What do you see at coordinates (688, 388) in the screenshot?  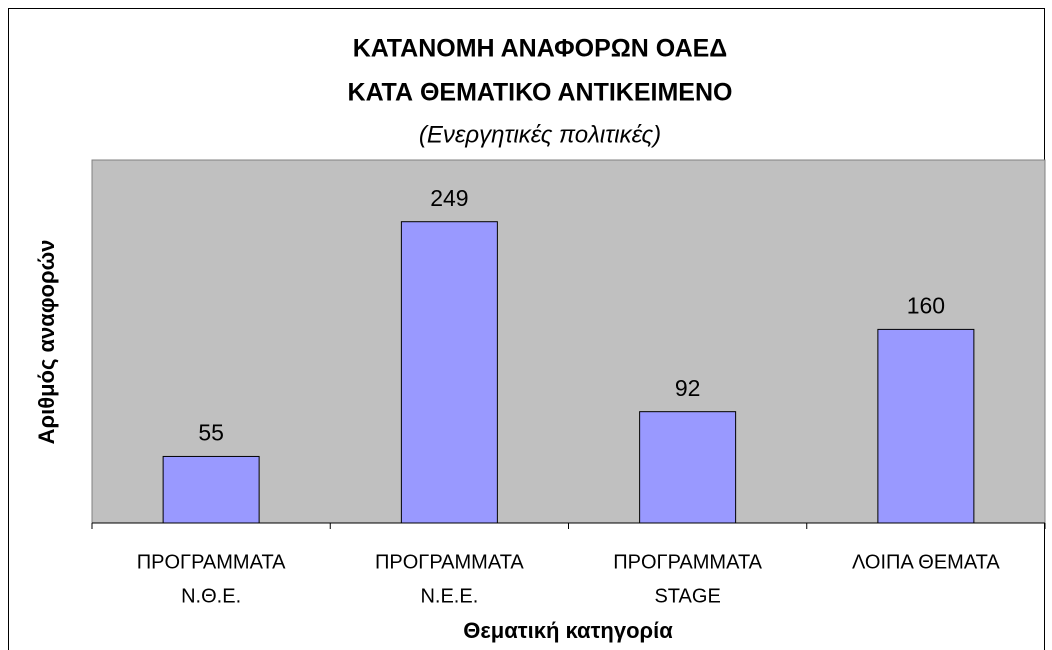 I see `data-label: 92` at bounding box center [688, 388].